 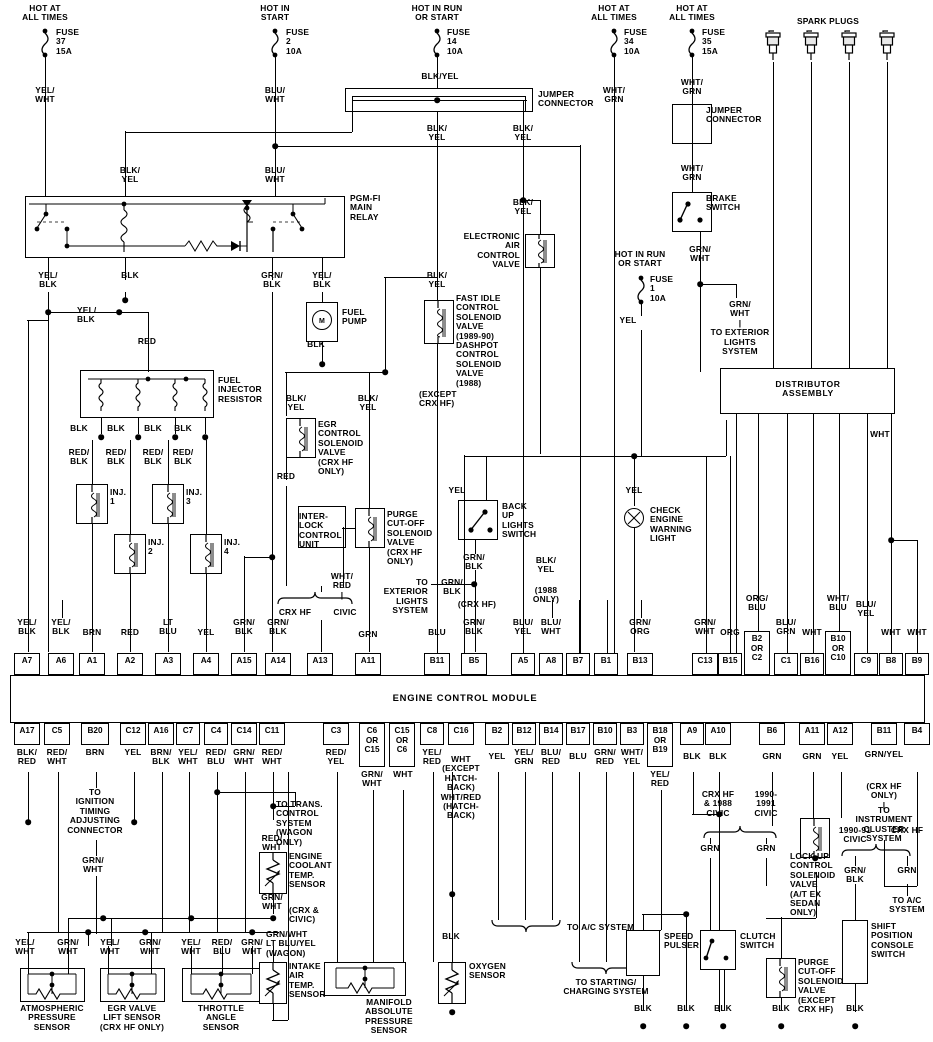 What do you see at coordinates (884, 734) in the screenshot?
I see `pin-b11-bottom: B11` at bounding box center [884, 734].